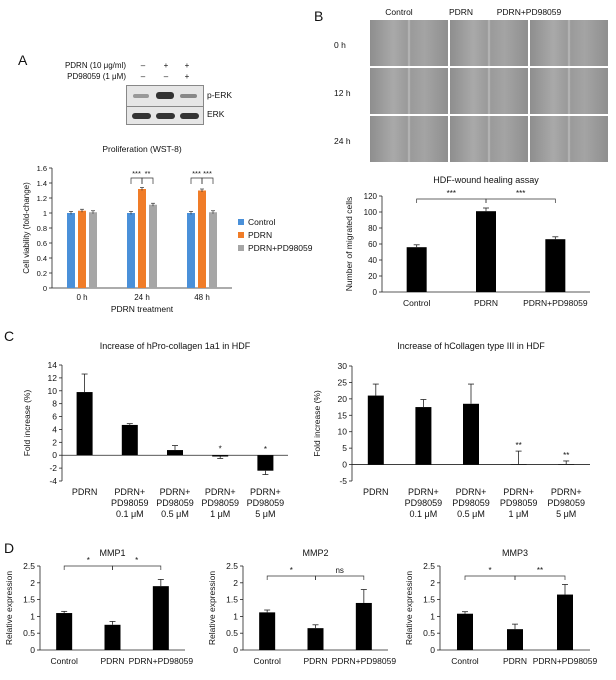 The width and height of the screenshot is (616, 680). Describe the element at coordinates (129, 492) in the screenshot. I see `chart-c1-xtick-label-1-0: PDRN+` at that location.